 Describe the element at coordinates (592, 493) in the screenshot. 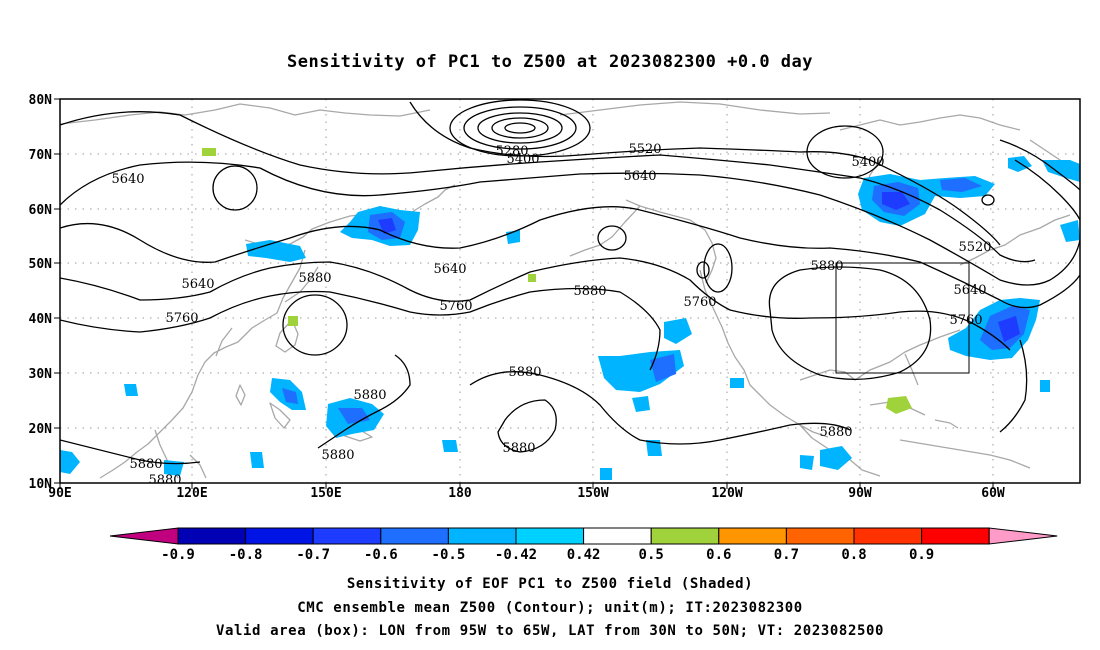

I see `lon-label: 150W` at that location.